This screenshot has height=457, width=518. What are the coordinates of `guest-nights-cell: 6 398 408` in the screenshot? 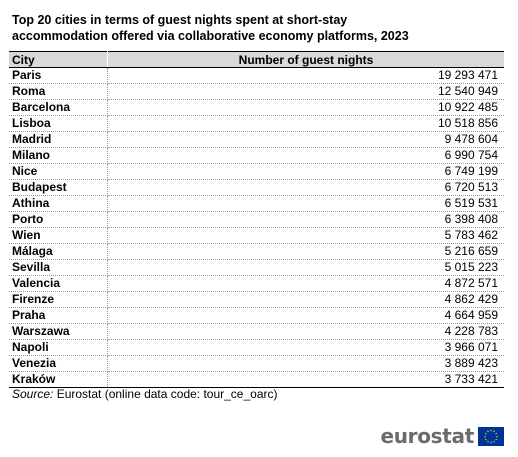 It's located at (305, 219).